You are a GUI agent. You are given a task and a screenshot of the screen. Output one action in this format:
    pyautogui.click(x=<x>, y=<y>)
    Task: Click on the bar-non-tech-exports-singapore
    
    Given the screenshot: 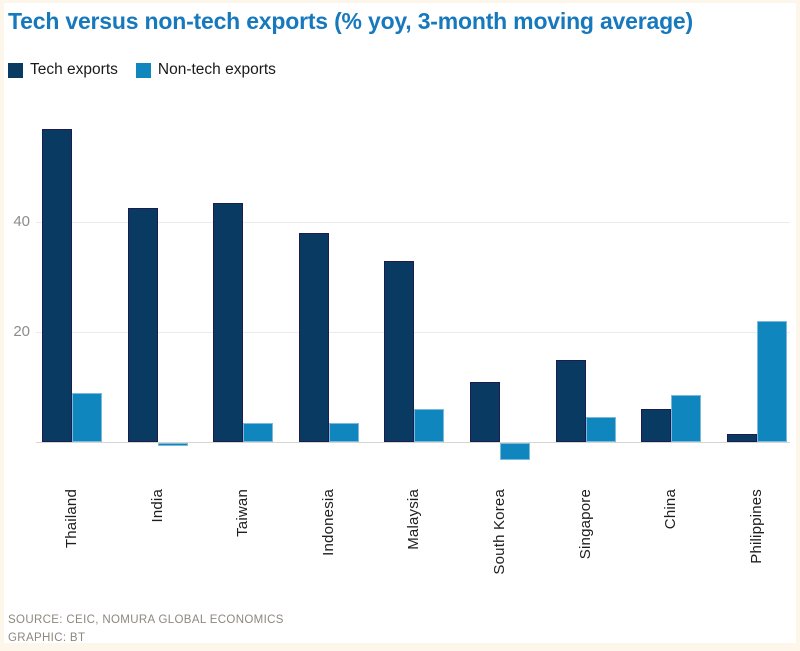 What is the action you would take?
    pyautogui.click(x=600, y=429)
    